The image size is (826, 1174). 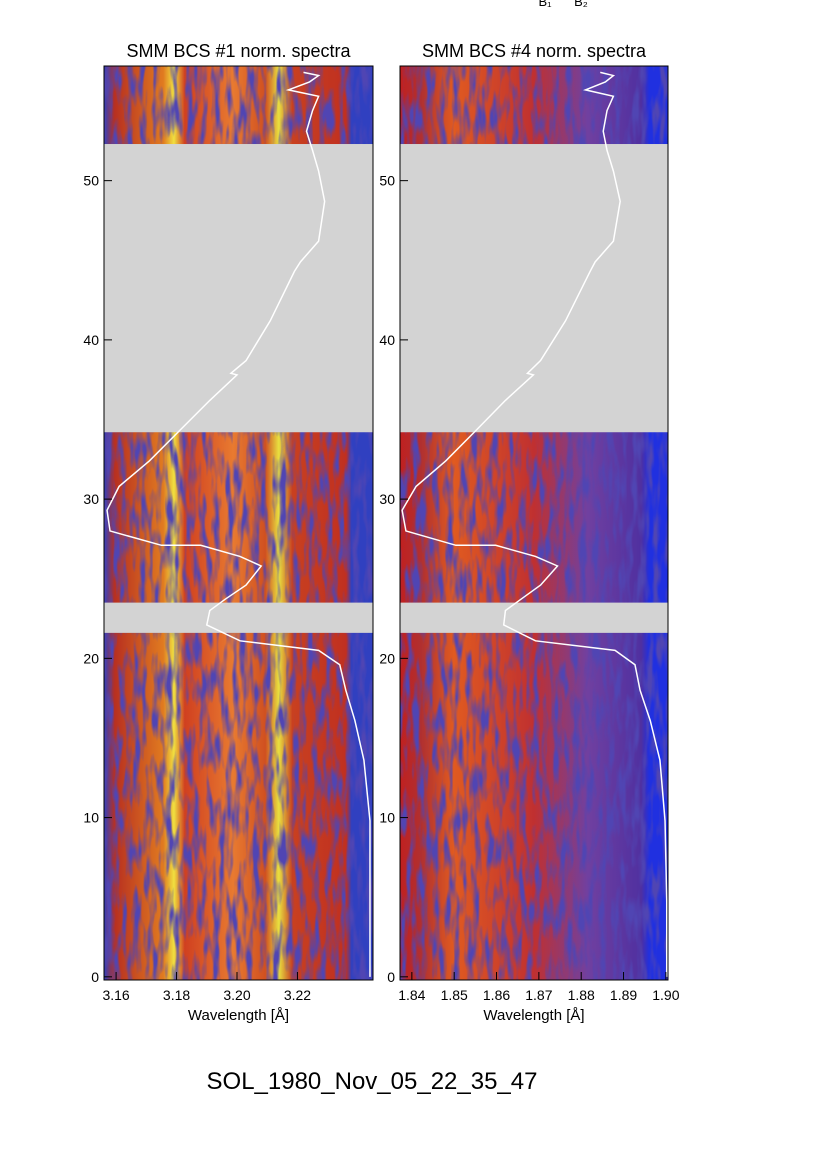 What do you see at coordinates (115, 995) in the screenshot?
I see `x-tick-label: 3.16` at bounding box center [115, 995].